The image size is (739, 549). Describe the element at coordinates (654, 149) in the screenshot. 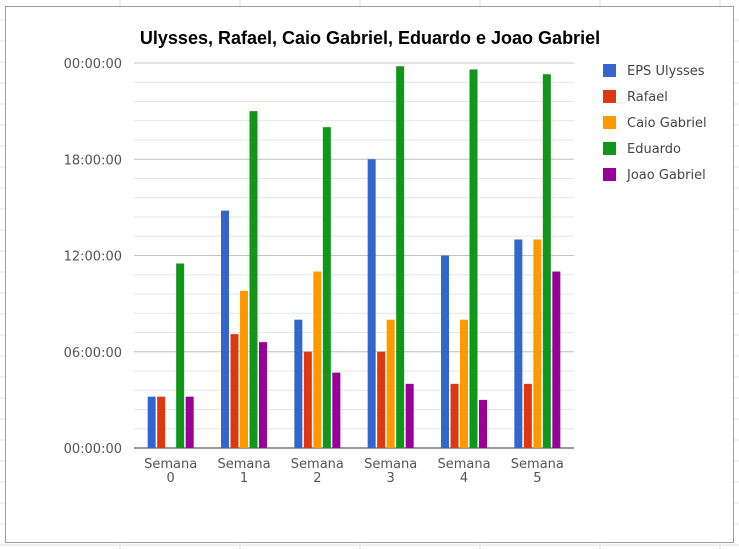

I see `legend-label: Eduardo` at that location.